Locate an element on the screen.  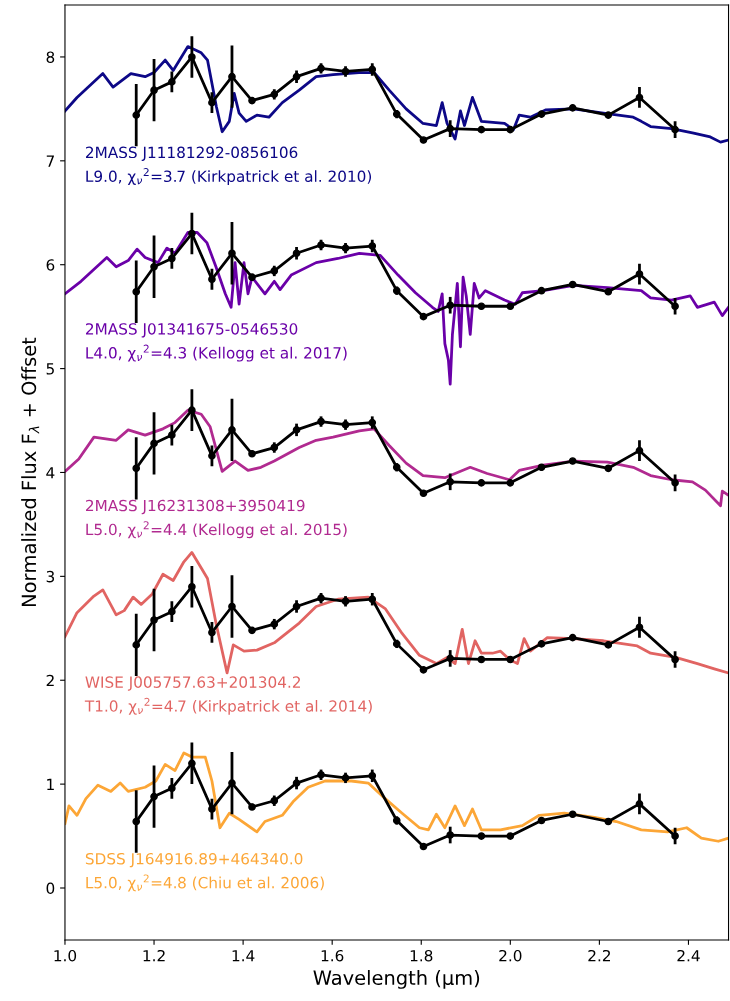
y-axis-title: Normalized Flux F$_{λ}$ + Offset is located at coordinates (30, 471).